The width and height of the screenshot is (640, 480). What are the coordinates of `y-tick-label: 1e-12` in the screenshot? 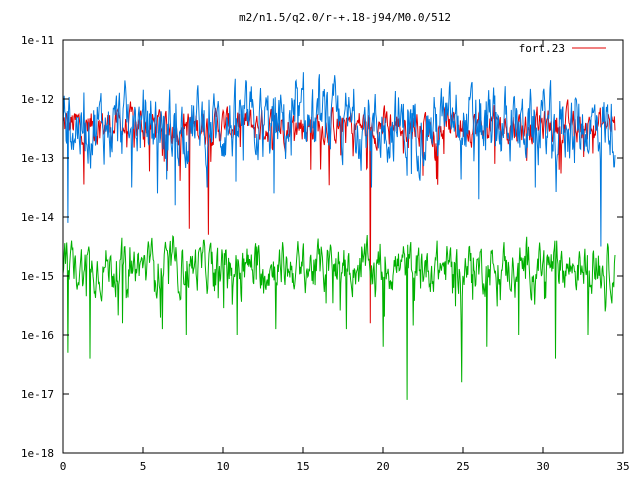 It's located at (37, 99).